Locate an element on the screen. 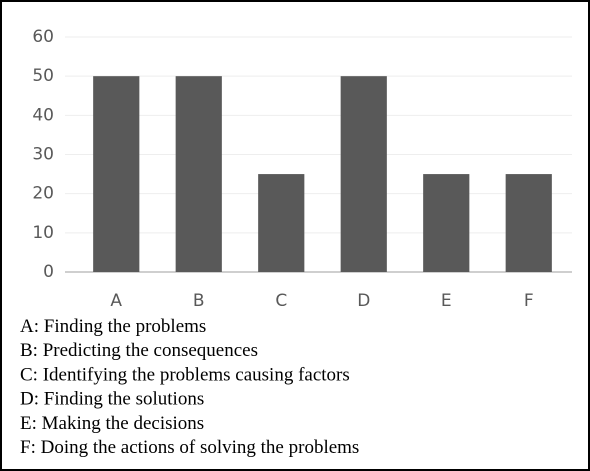 The image size is (590, 471). y-tick-label: 10 is located at coordinates (43, 233).